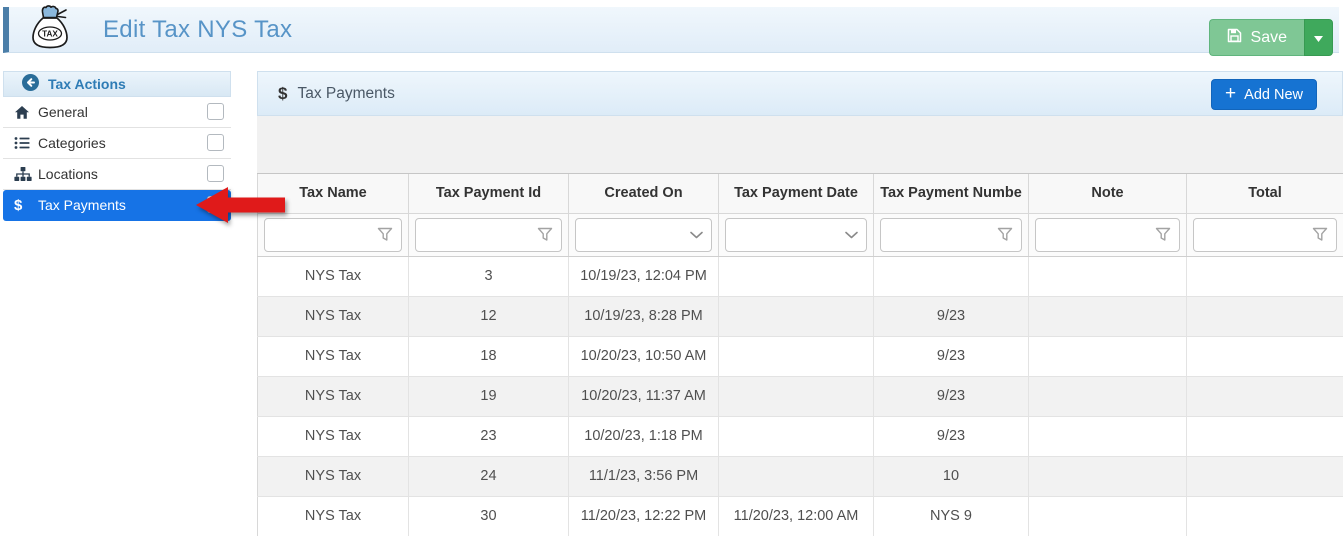 This screenshot has width=1343, height=536. I want to click on table-row: NYS Tax 19 10/20/23, 11:37 AM 9/23, so click(800, 396).